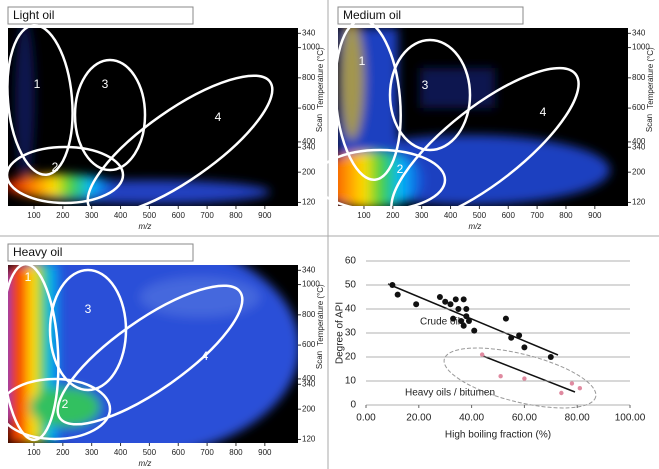 The height and width of the screenshot is (469, 659). I want to click on y-tick-label: 20, so click(351, 357).